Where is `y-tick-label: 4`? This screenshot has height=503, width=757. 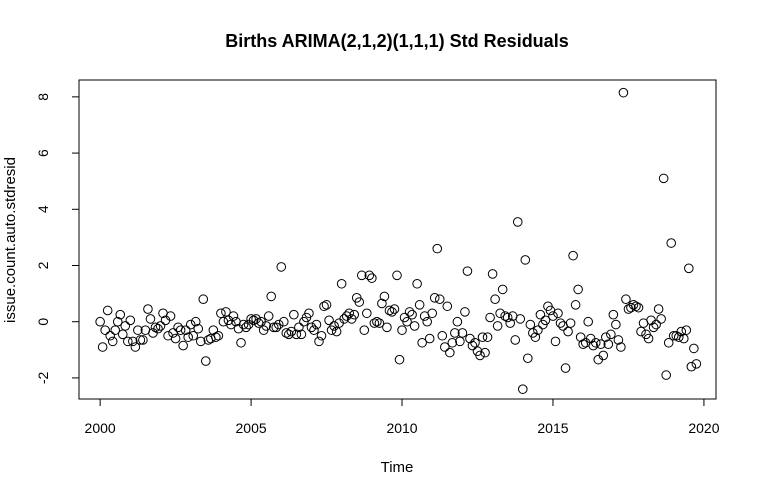 y-tick-label: 4 is located at coordinates (43, 209).